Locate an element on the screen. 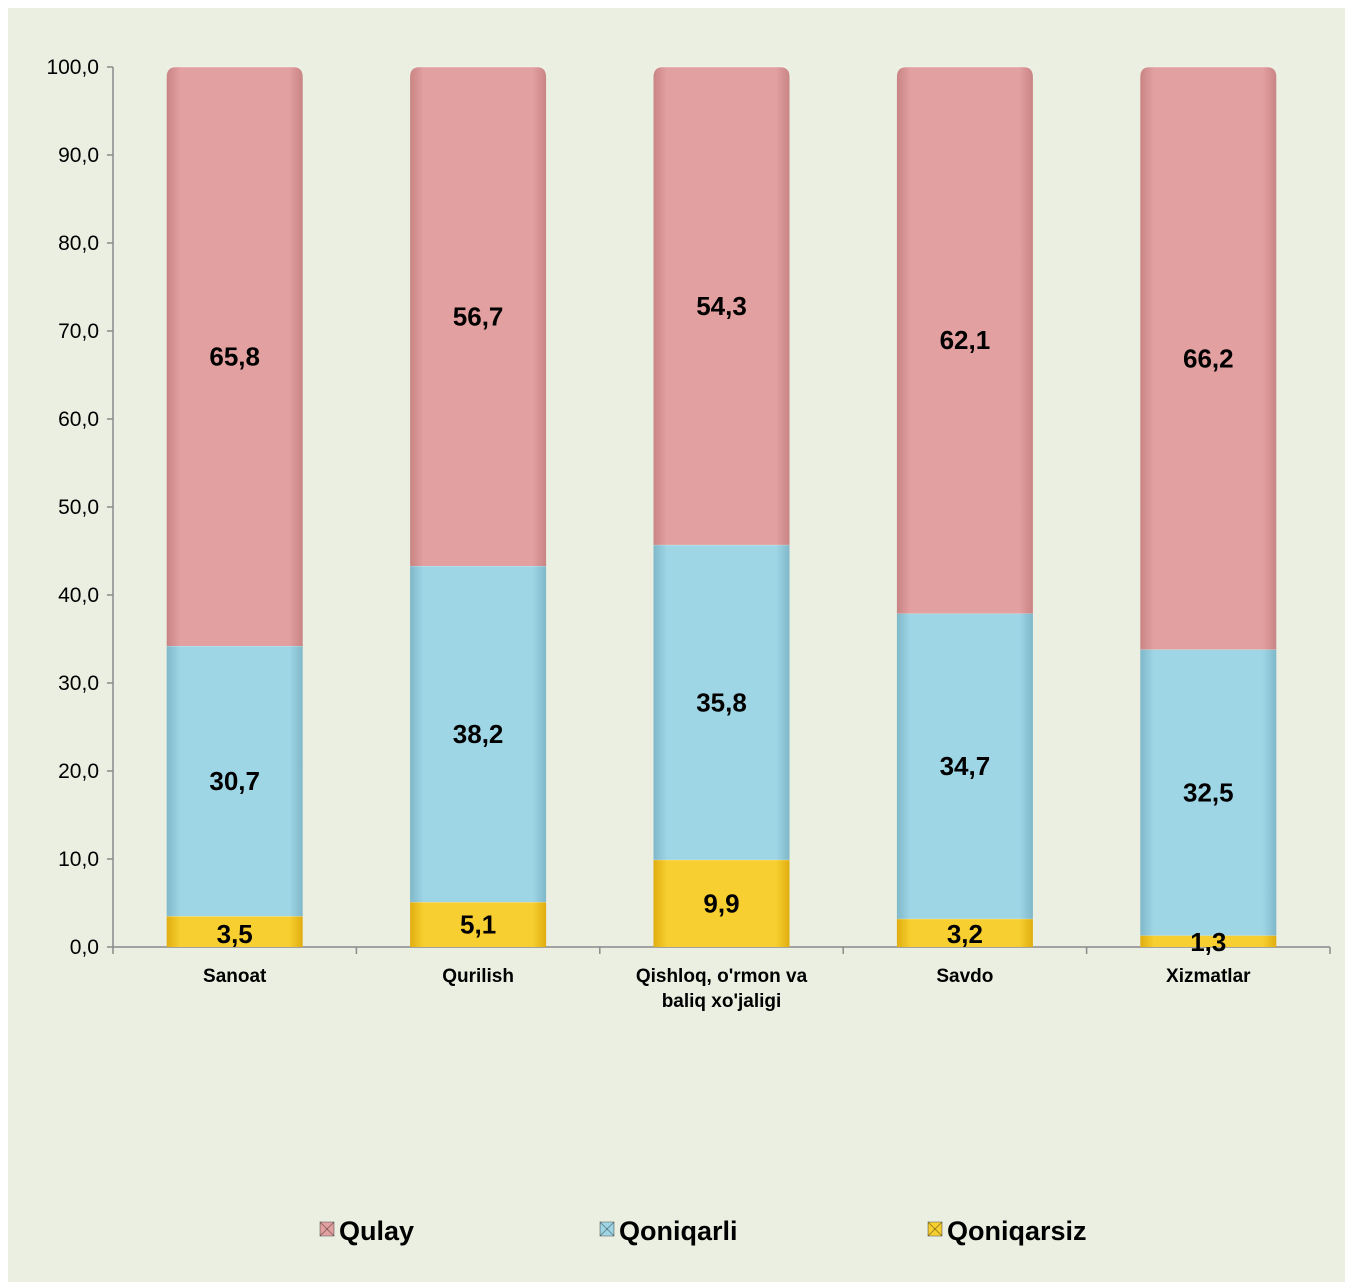  legend-label: Qulay is located at coordinates (376, 1231).